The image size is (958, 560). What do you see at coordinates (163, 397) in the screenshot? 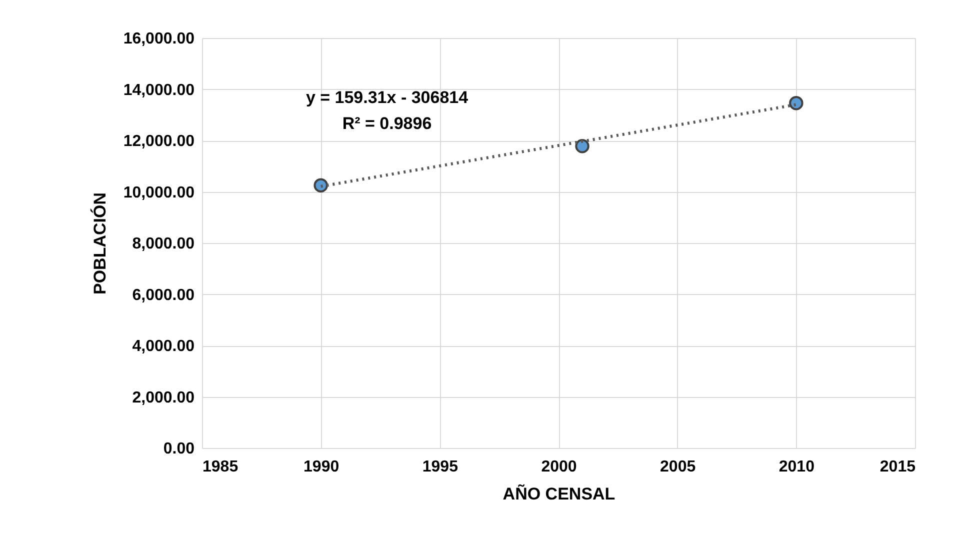
I see `y-tick-label: 2,000.00` at bounding box center [163, 397].